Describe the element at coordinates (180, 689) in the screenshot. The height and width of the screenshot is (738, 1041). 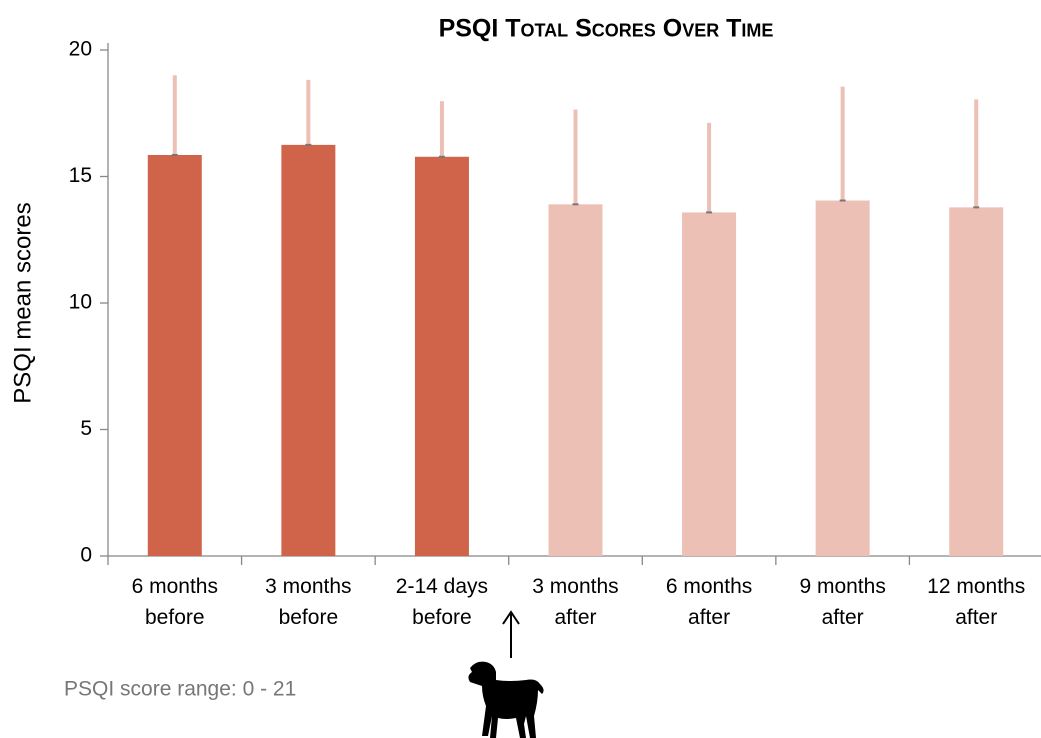
I see `annotation: PSQI score range: 0 - 21` at that location.